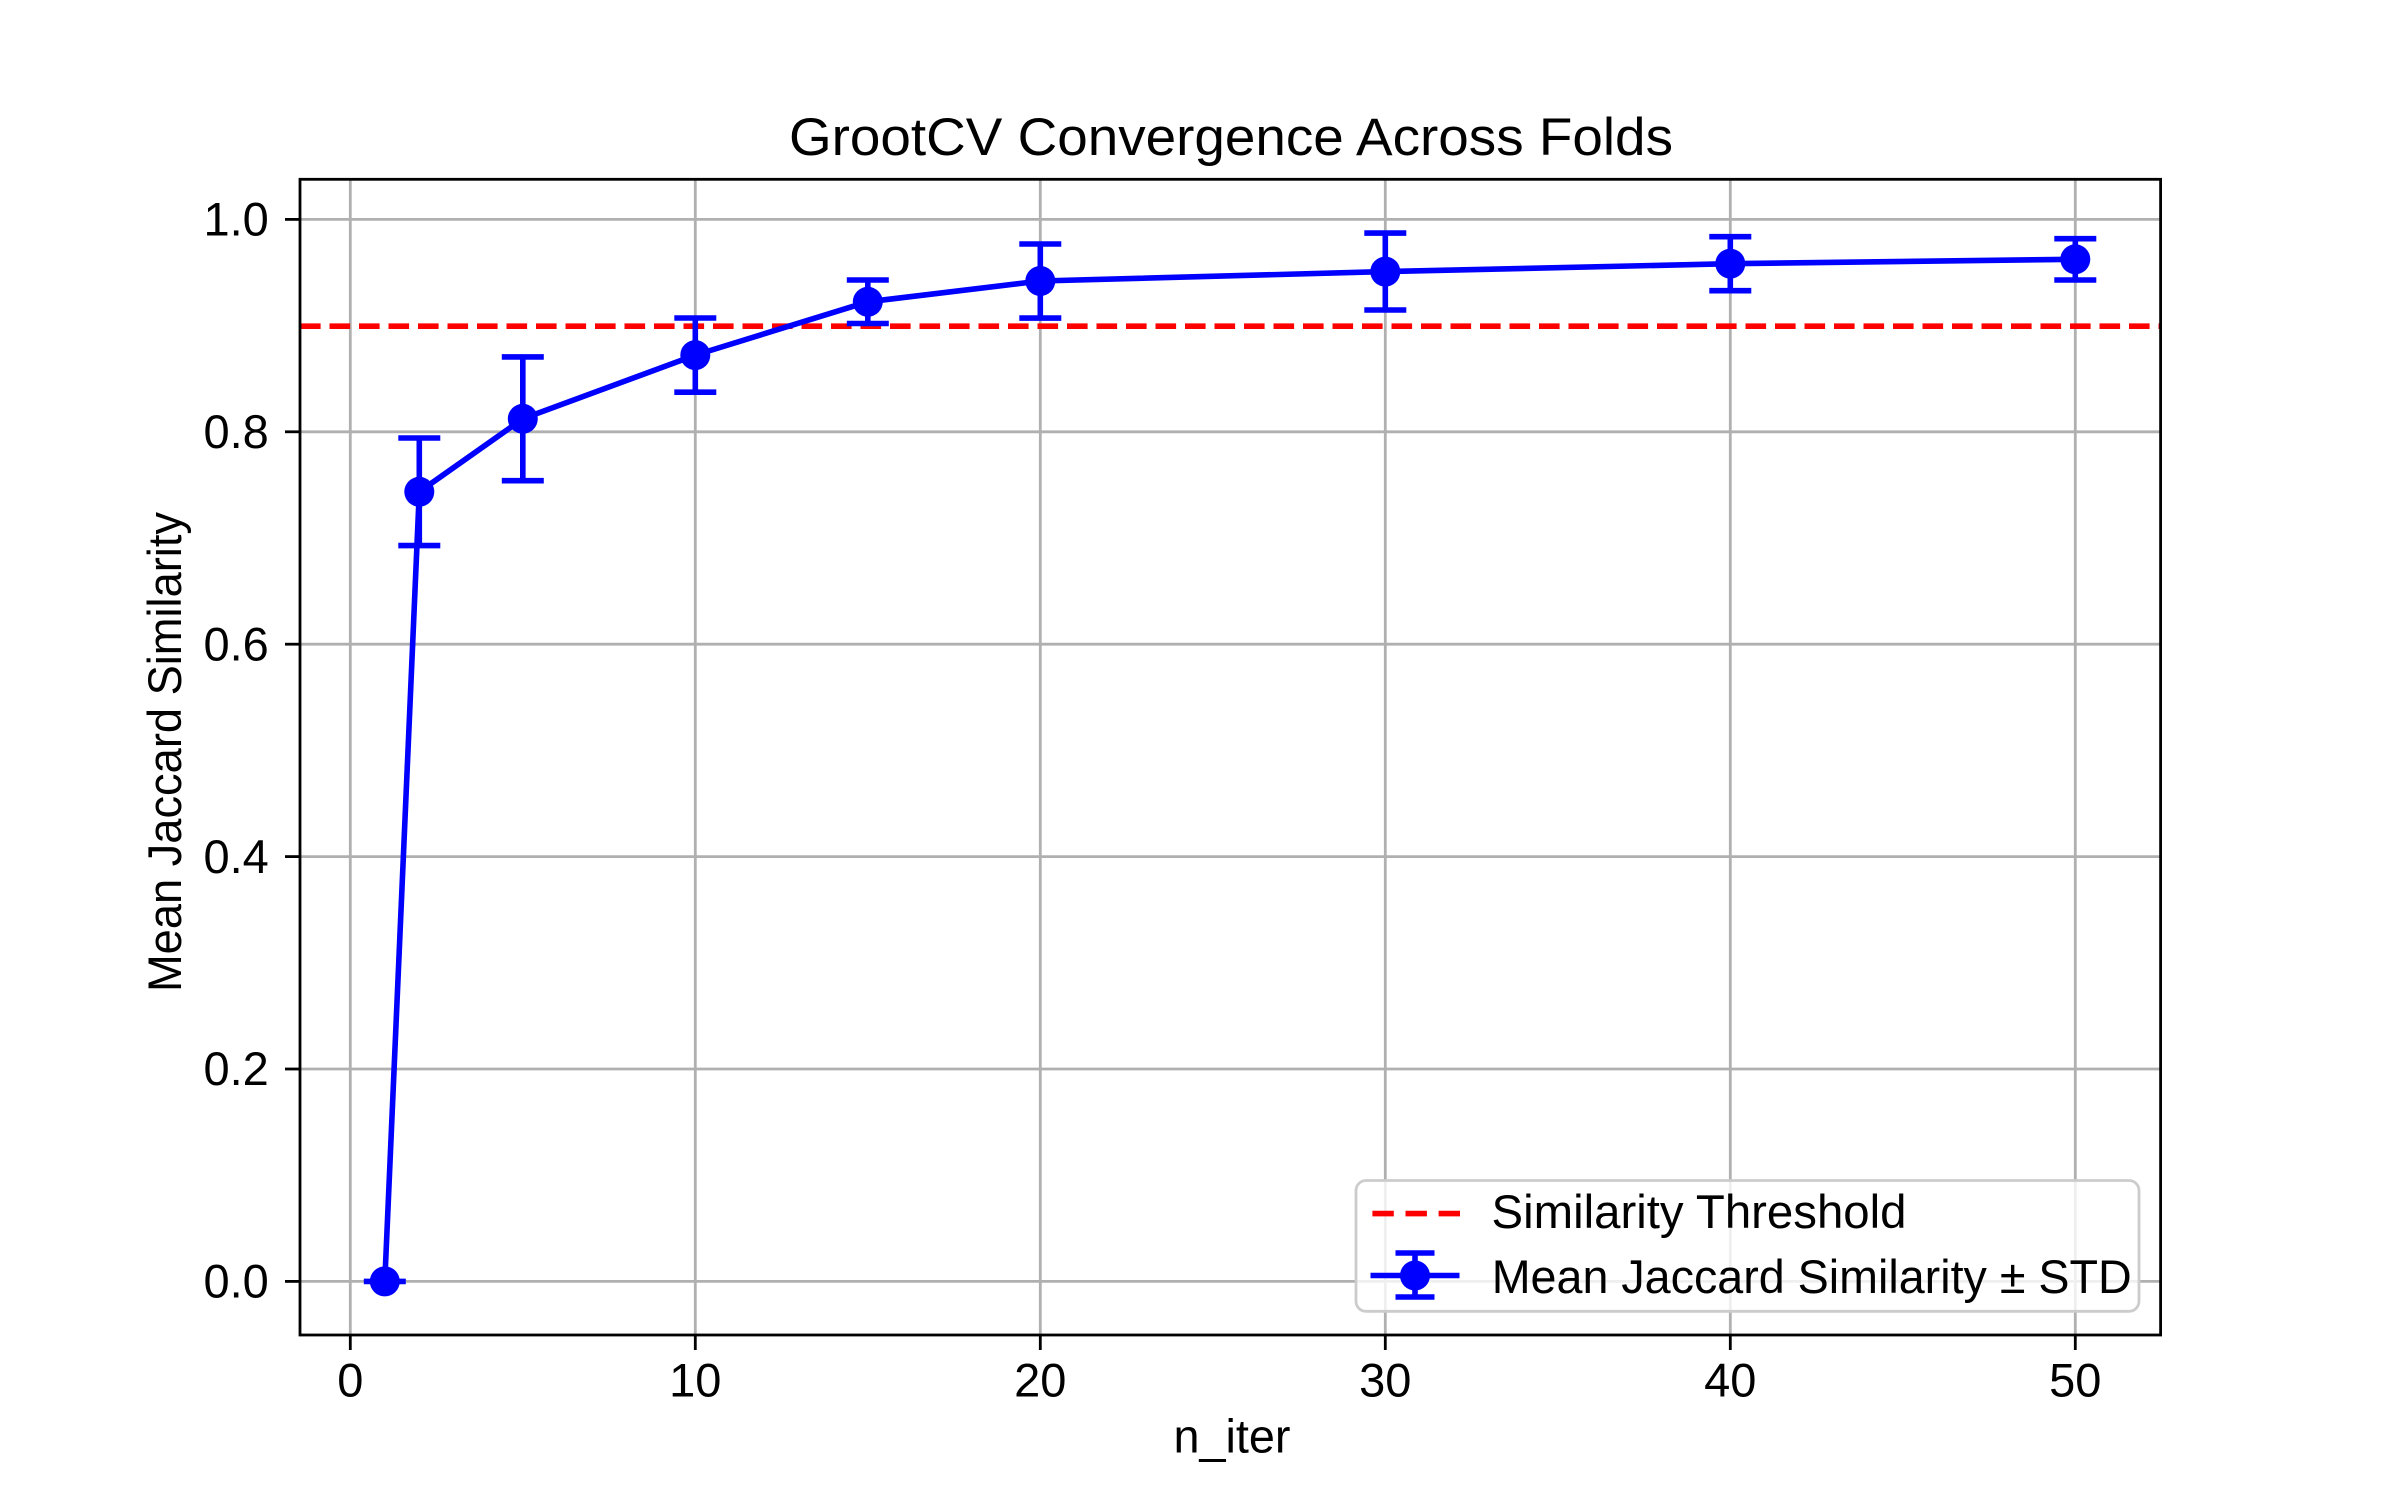 This screenshot has height=1500, width=2400. What do you see at coordinates (235, 431) in the screenshot?
I see `svg-text: 0.8` at bounding box center [235, 431].